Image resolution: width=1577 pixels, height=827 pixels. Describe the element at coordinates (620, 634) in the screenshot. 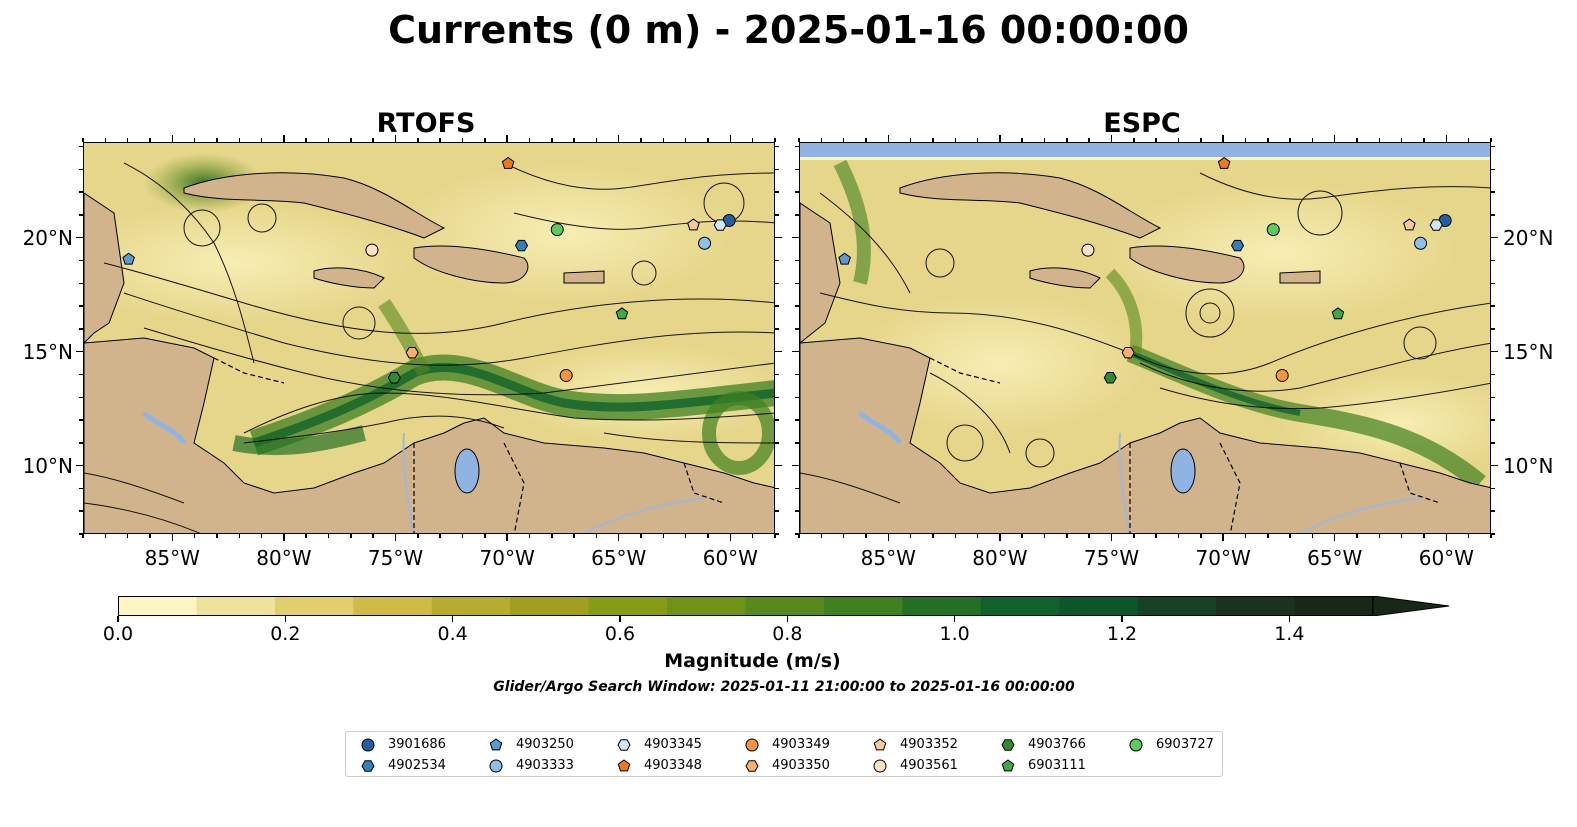

I see `colorbar-tick-label: 0.6` at that location.